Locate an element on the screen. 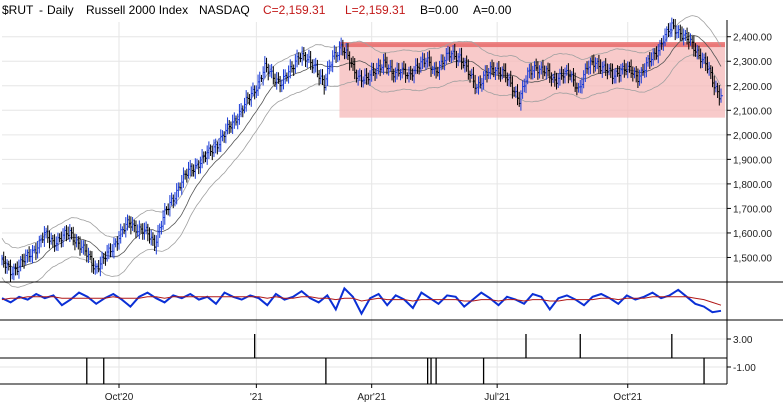 The image size is (783, 407). y-tick-label: 1,500.00 is located at coordinates (752, 258).